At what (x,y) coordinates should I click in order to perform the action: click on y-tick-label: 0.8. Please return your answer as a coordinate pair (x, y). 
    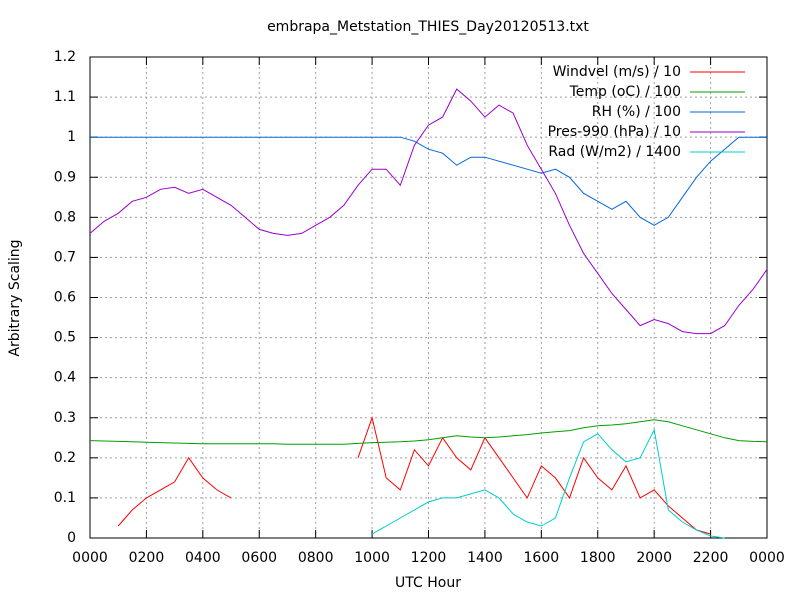
    Looking at the image, I should click on (65, 217).